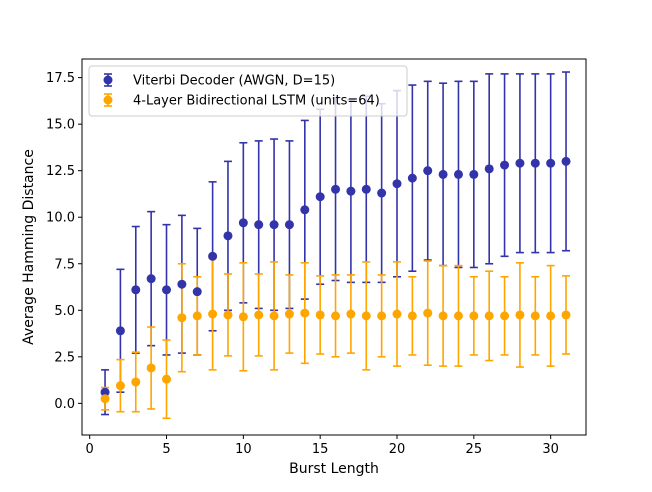 This screenshot has width=652, height=492. I want to click on y-tick-label: 5.0, so click(64, 311).